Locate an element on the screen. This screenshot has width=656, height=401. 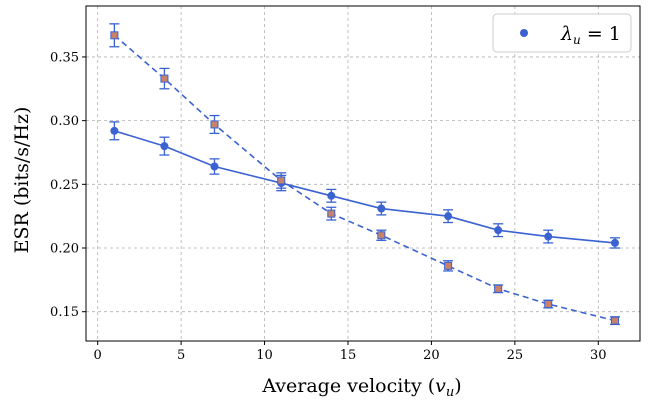
x-tick-label: 10 is located at coordinates (264, 355).